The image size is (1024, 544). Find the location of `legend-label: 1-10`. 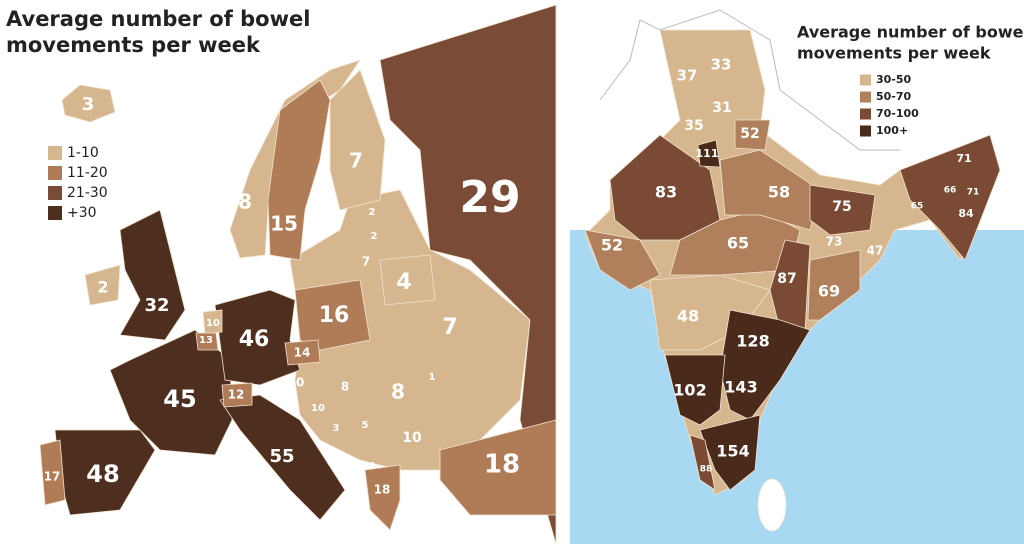

legend-label: 1-10 is located at coordinates (83, 153).